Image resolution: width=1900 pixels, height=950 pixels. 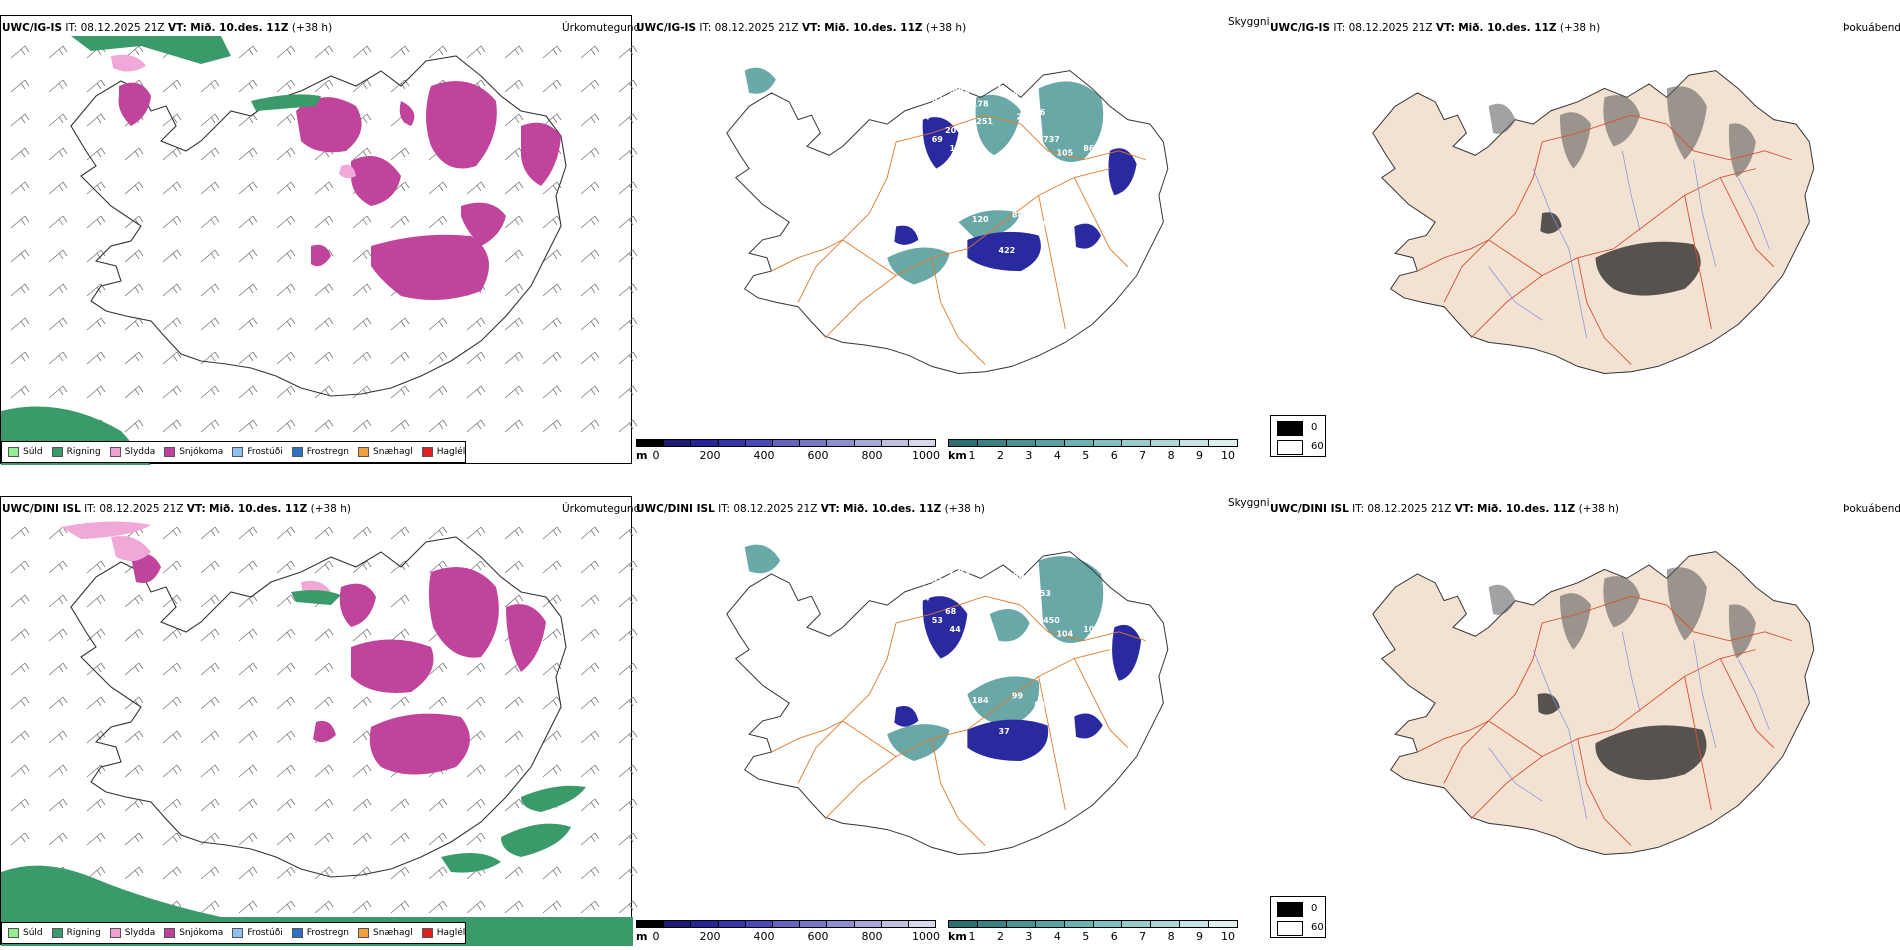 I want to click on lead-time: (+38 h), so click(x=1580, y=28).